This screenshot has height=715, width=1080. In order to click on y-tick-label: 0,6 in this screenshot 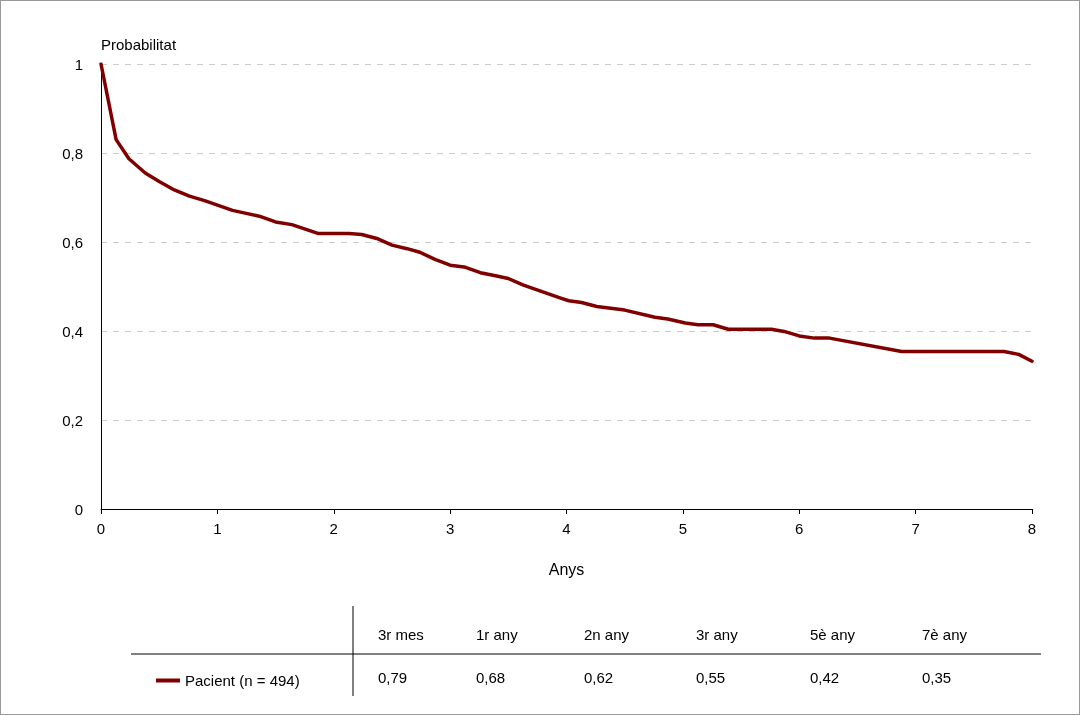, I will do `click(72, 242)`.